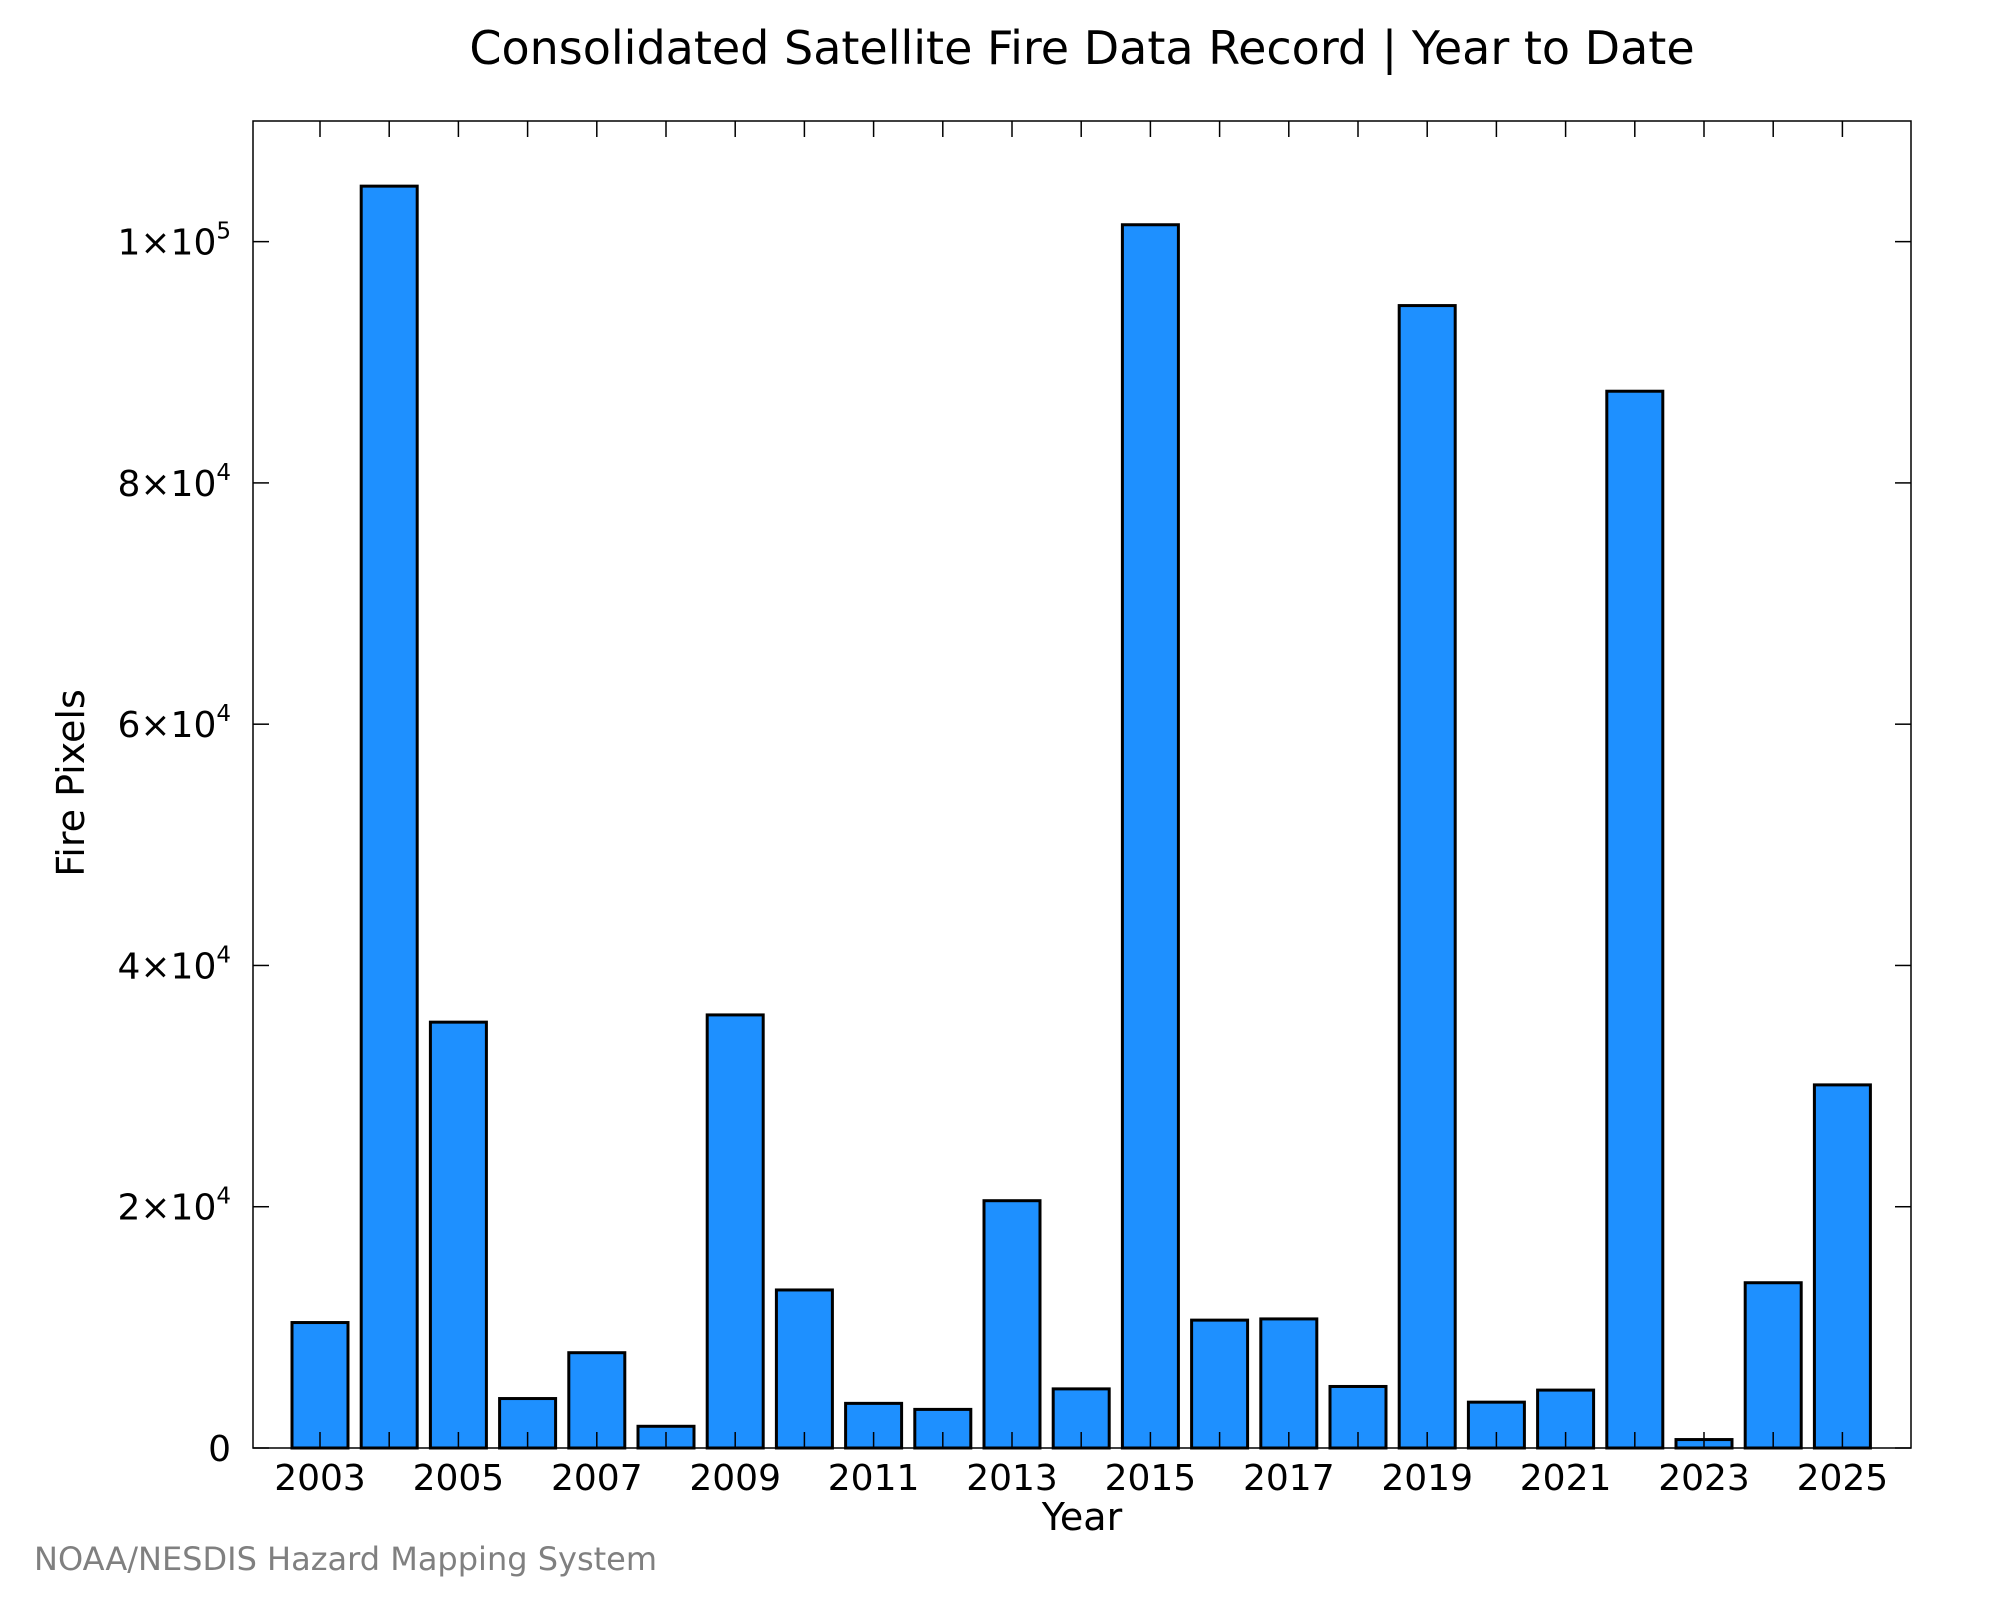 This screenshot has width=2000, height=1600. I want to click on bar-2019, so click(1427, 877).